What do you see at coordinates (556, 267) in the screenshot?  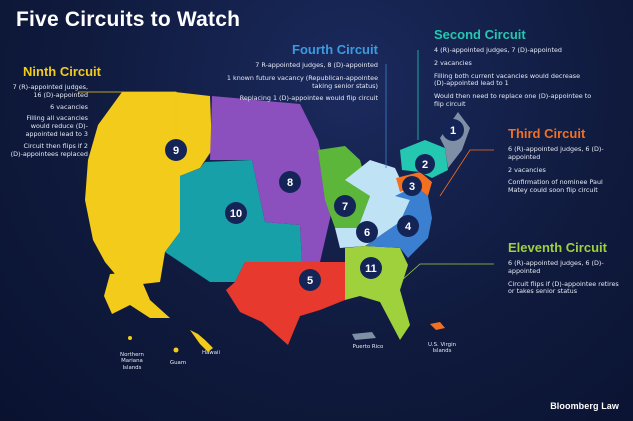 I see `eleventh-note-1: 6 (R)-appointed judges, 6 (D)-appointed` at bounding box center [556, 267].